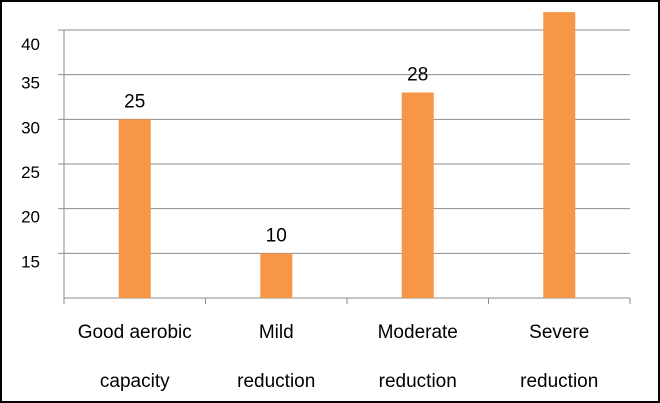 This screenshot has height=403, width=660. Describe the element at coordinates (30, 172) in the screenshot. I see `y-tick-label: 25` at that location.